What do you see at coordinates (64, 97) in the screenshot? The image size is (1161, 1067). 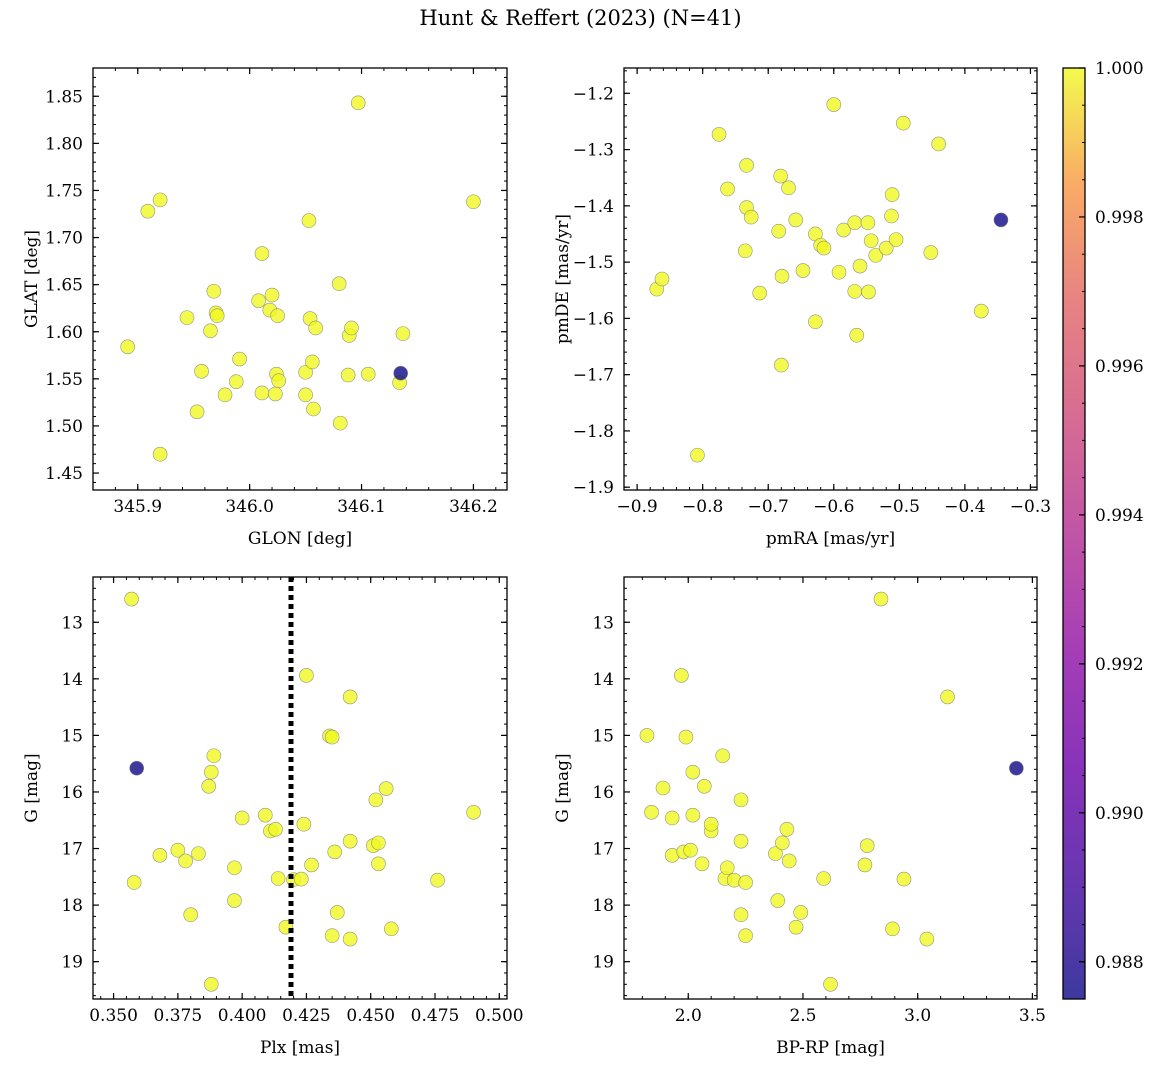 I see `y-tick-label: 1.85` at bounding box center [64, 97].